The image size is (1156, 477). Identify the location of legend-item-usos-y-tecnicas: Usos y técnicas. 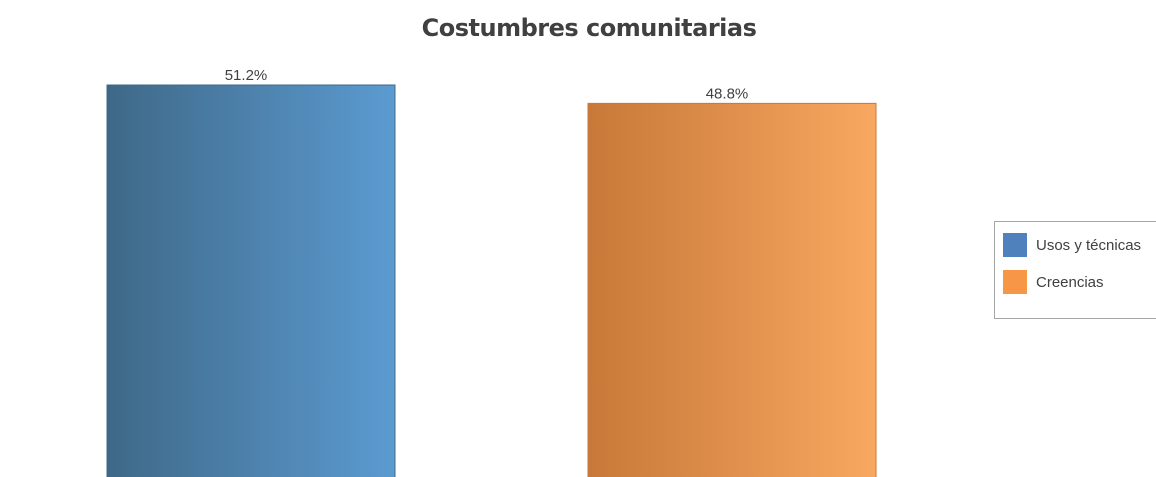
(1072, 245).